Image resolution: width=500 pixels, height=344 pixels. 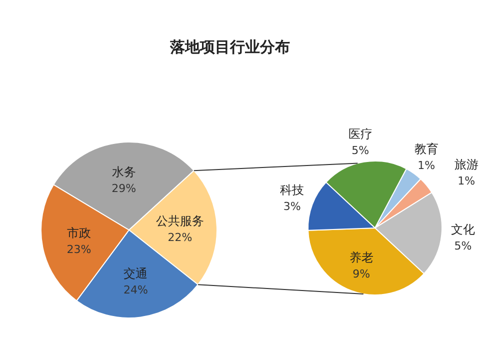 What do you see at coordinates (360, 133) in the screenshot?
I see `slice-label: 医疗` at bounding box center [360, 133].